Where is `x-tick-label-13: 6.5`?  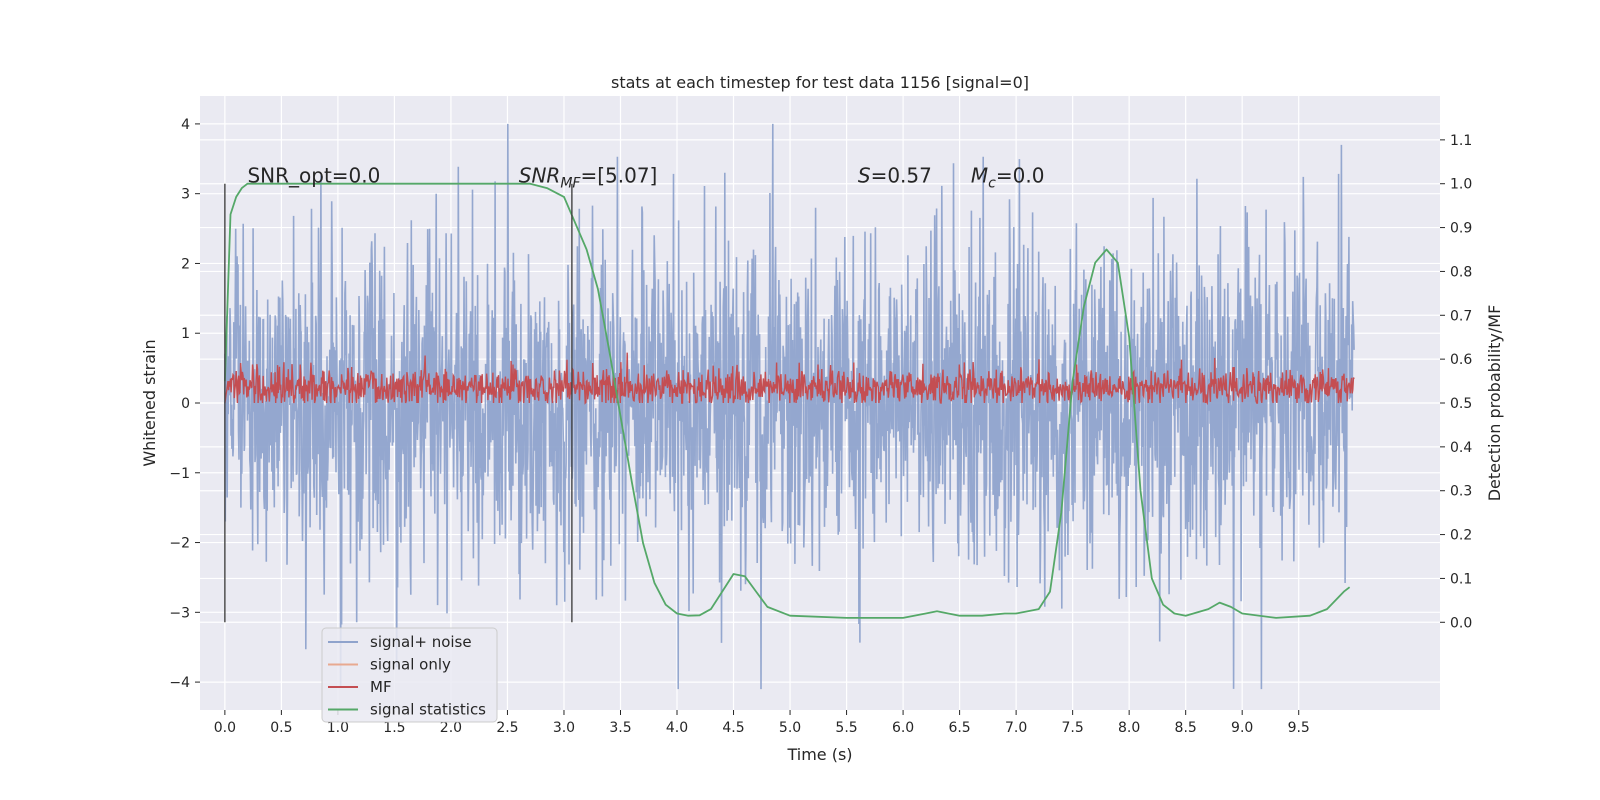 x-tick-label-13: 6.5 is located at coordinates (959, 728).